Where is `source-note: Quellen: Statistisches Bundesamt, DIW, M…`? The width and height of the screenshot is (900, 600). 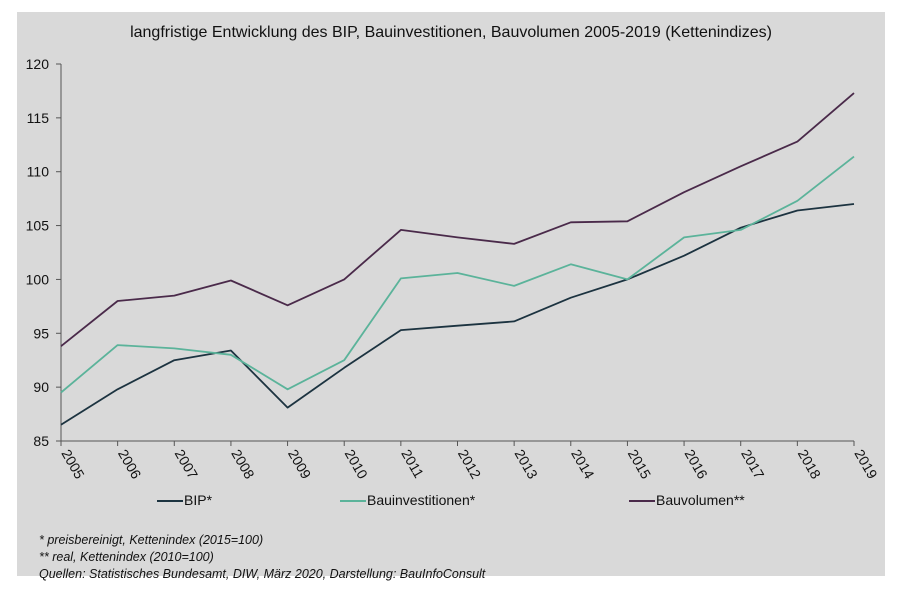
source-note: Quellen: Statistisches Bundesamt, DIW, M… is located at coordinates (262, 574).